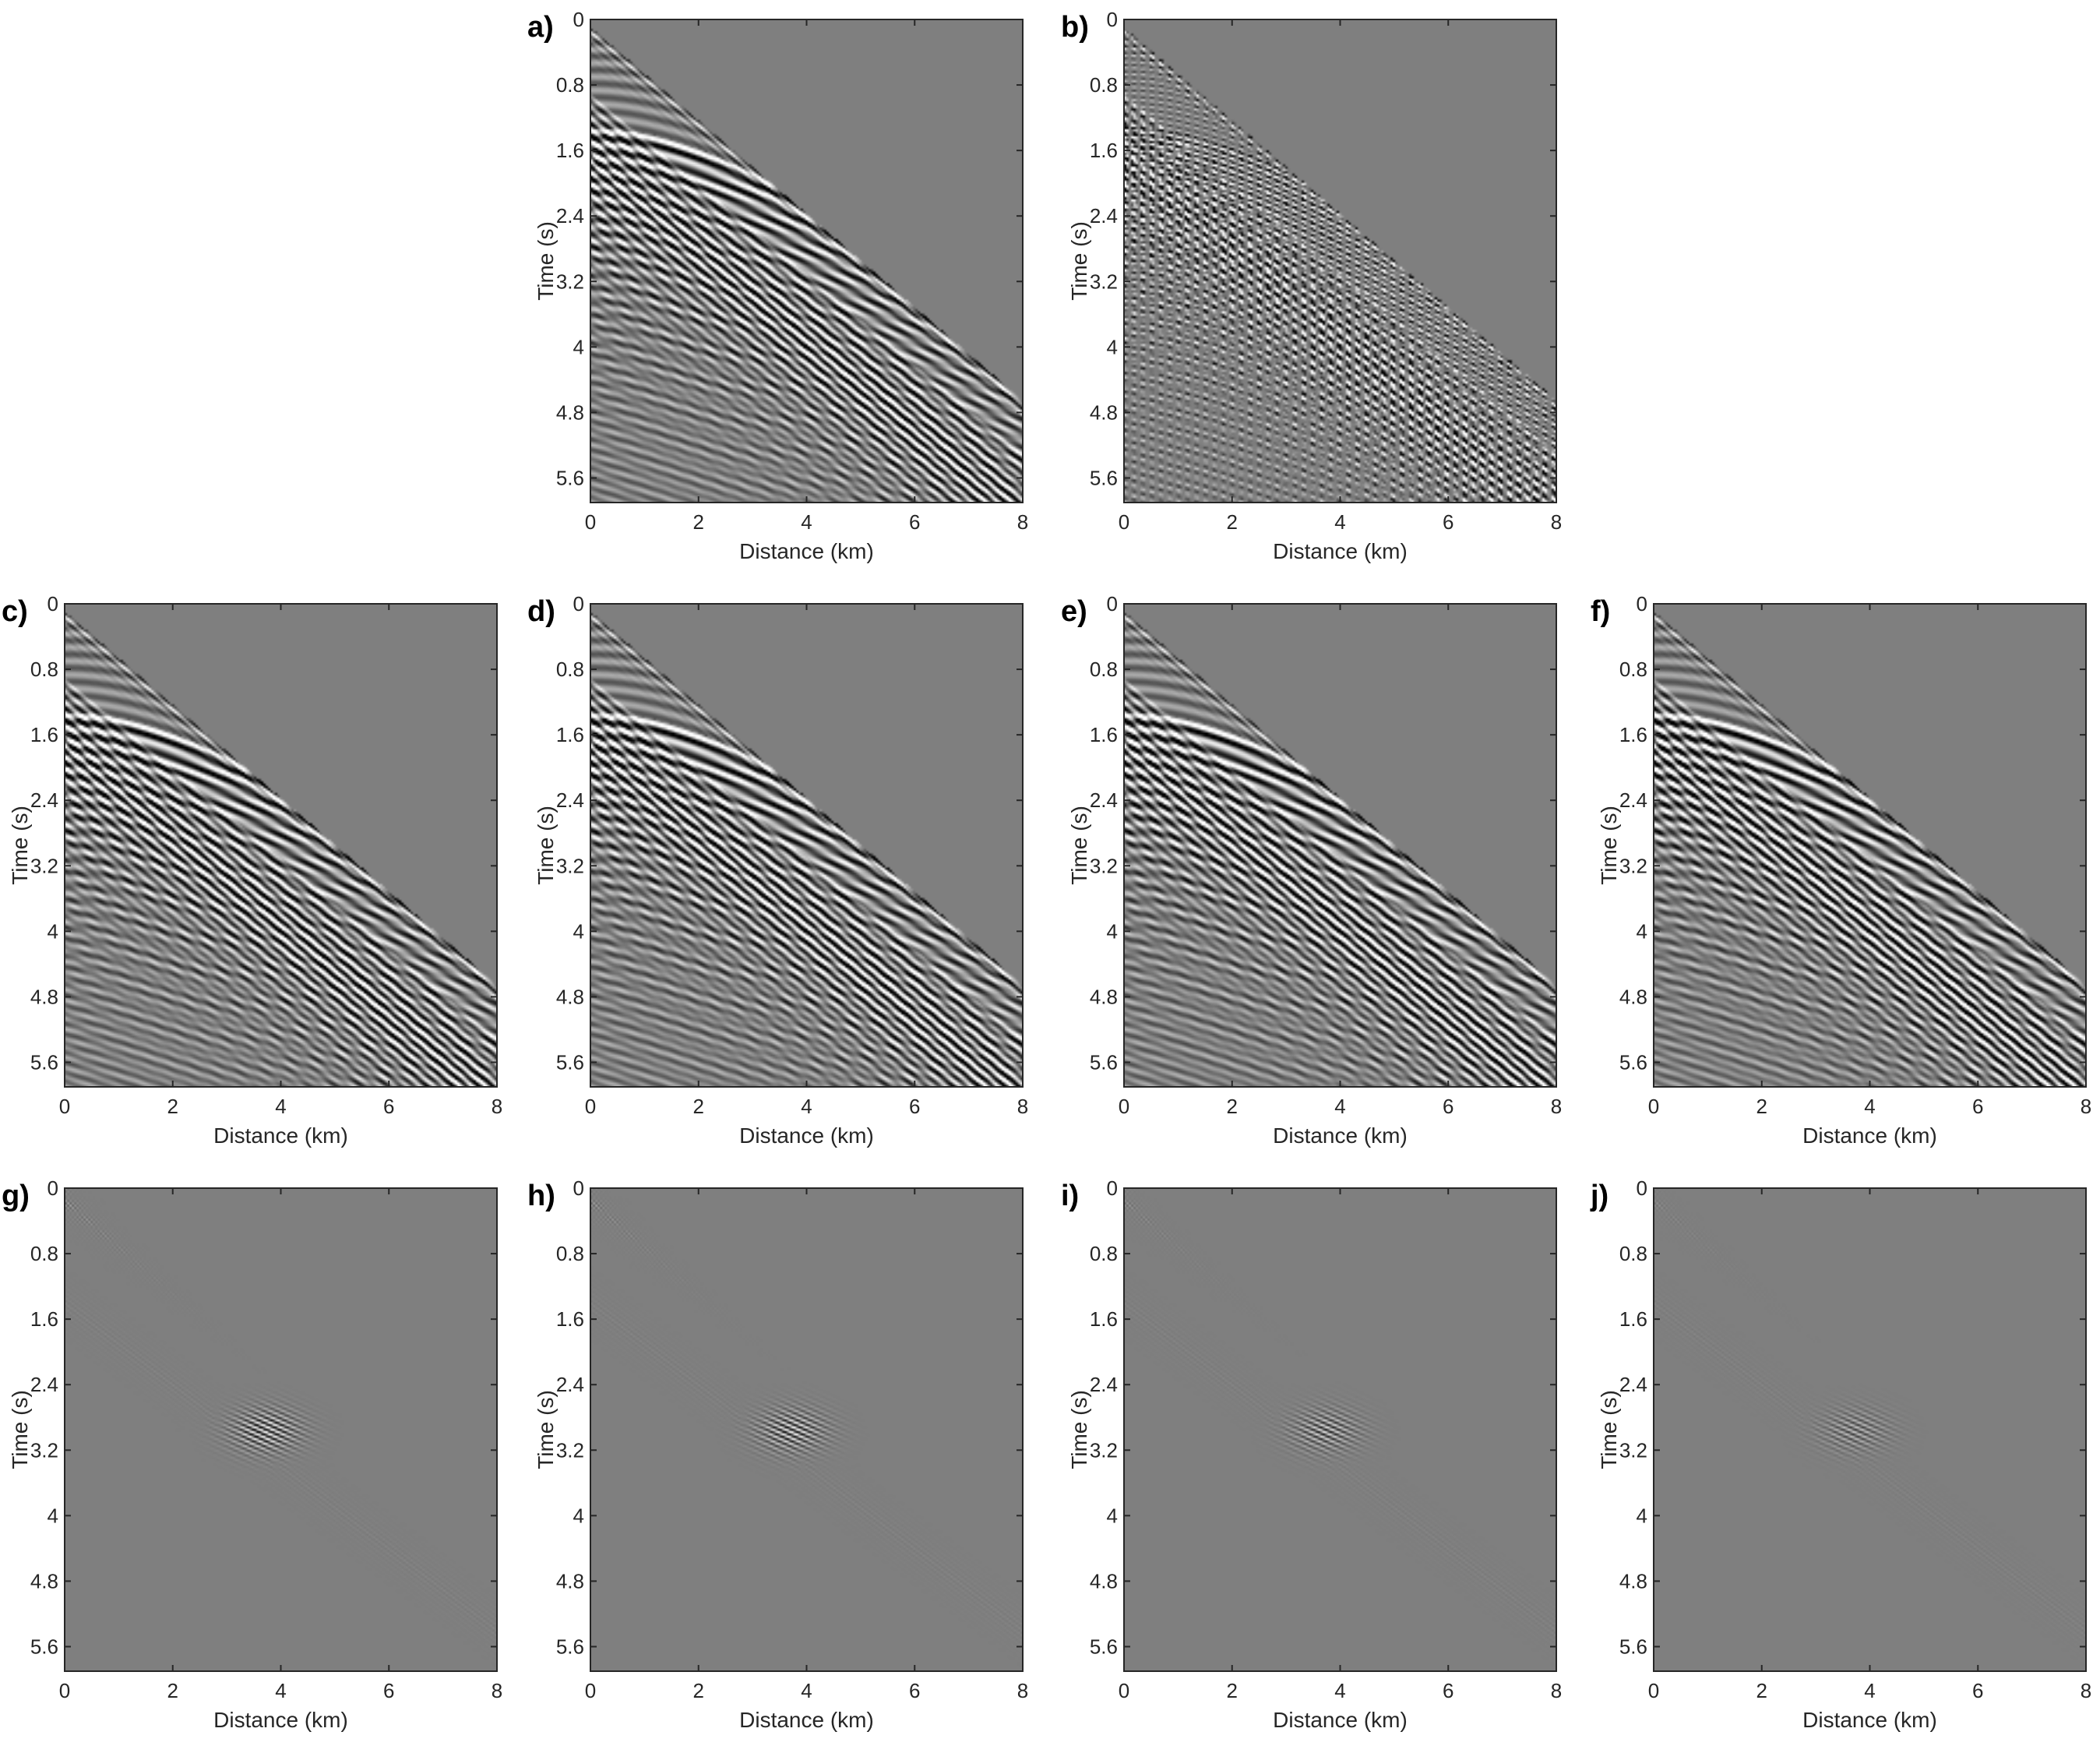 This screenshot has height=1753, width=2100. What do you see at coordinates (541, 611) in the screenshot?
I see `panel-letter: d)` at bounding box center [541, 611].